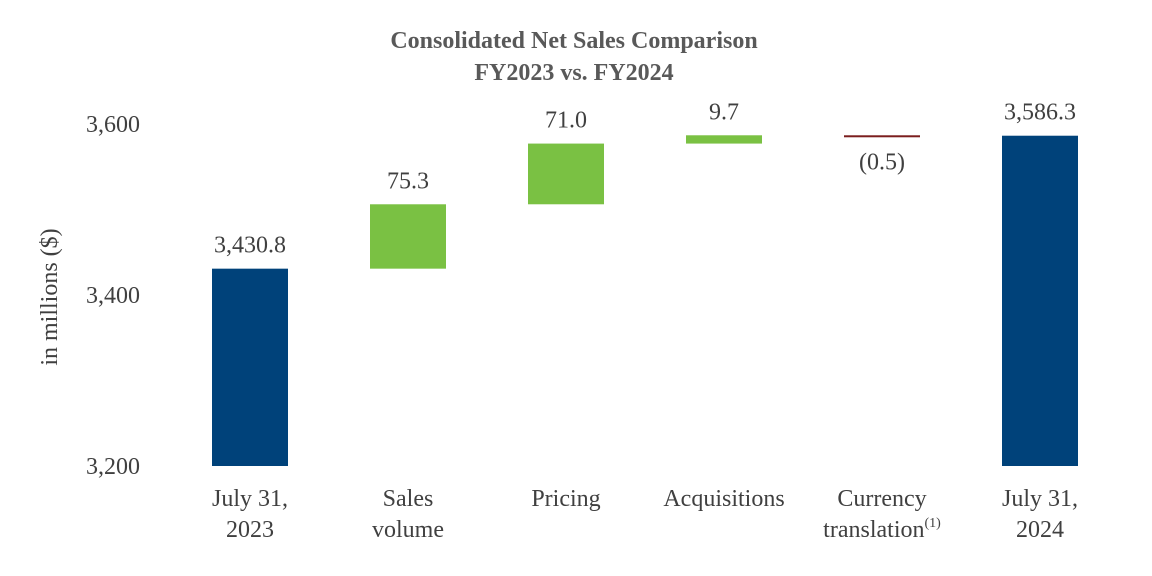 This screenshot has height=576, width=1152. I want to click on y-axis-ticks: 3,200 3,400 3,600, so click(113, 296).